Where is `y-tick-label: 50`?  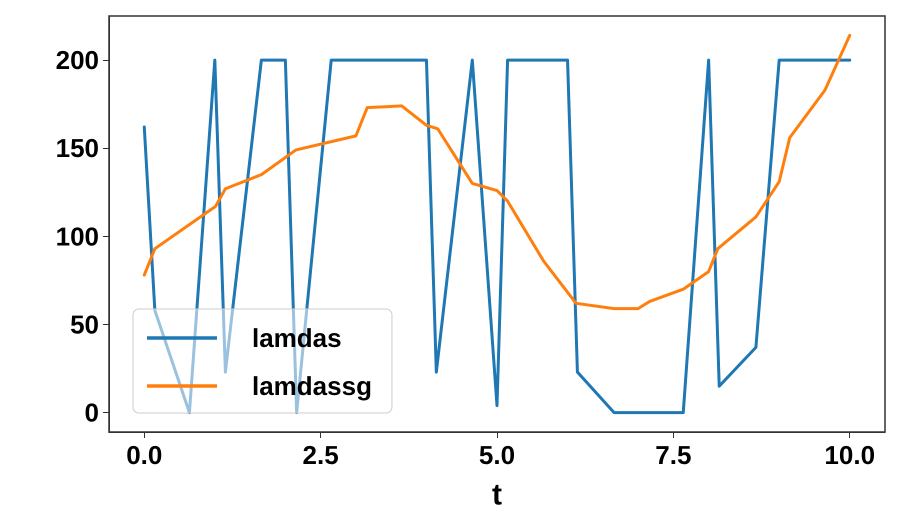
y-tick-label: 50 is located at coordinates (84, 324).